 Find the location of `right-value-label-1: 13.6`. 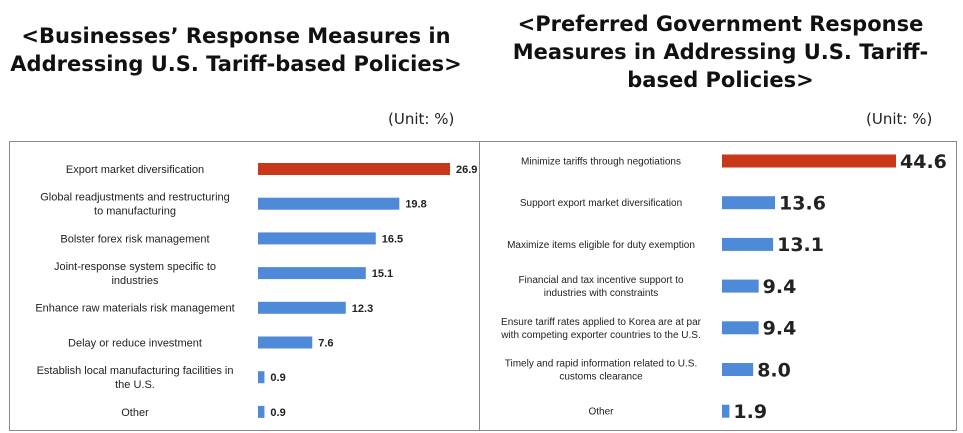

right-value-label-1: 13.6 is located at coordinates (802, 204).